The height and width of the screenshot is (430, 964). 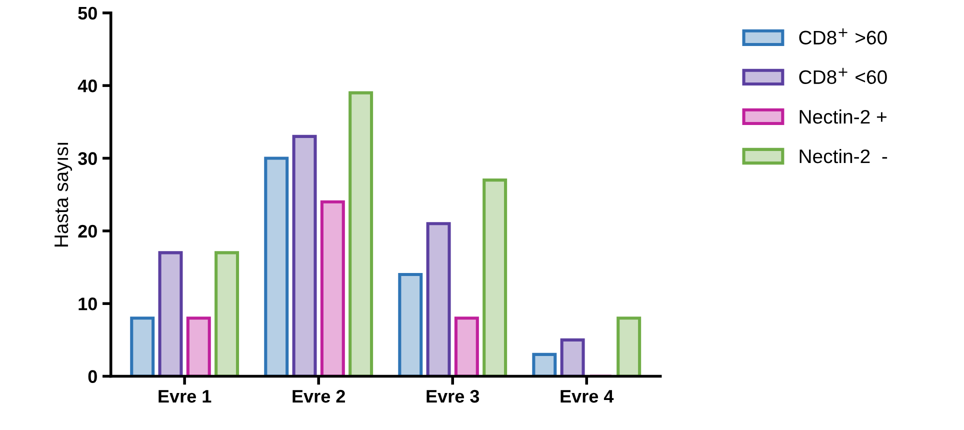 I want to click on legend-label: Nectin-2 -, so click(x=844, y=156).